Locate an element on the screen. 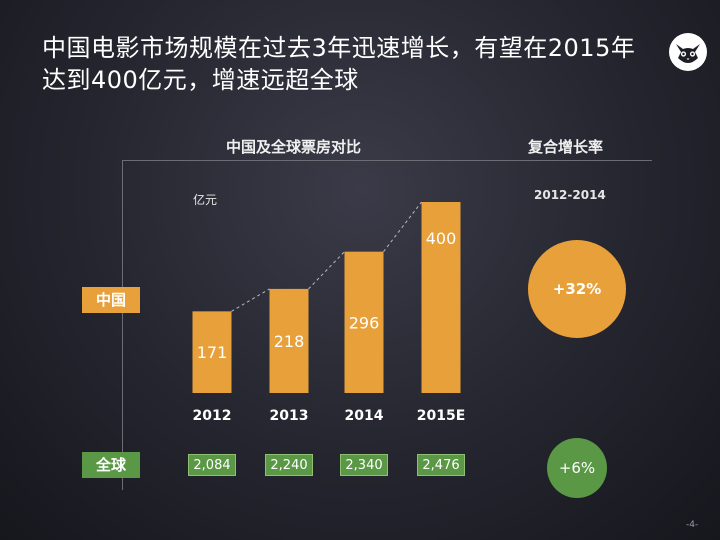 The width and height of the screenshot is (720, 540). bar-value-label: 171 is located at coordinates (212, 352).